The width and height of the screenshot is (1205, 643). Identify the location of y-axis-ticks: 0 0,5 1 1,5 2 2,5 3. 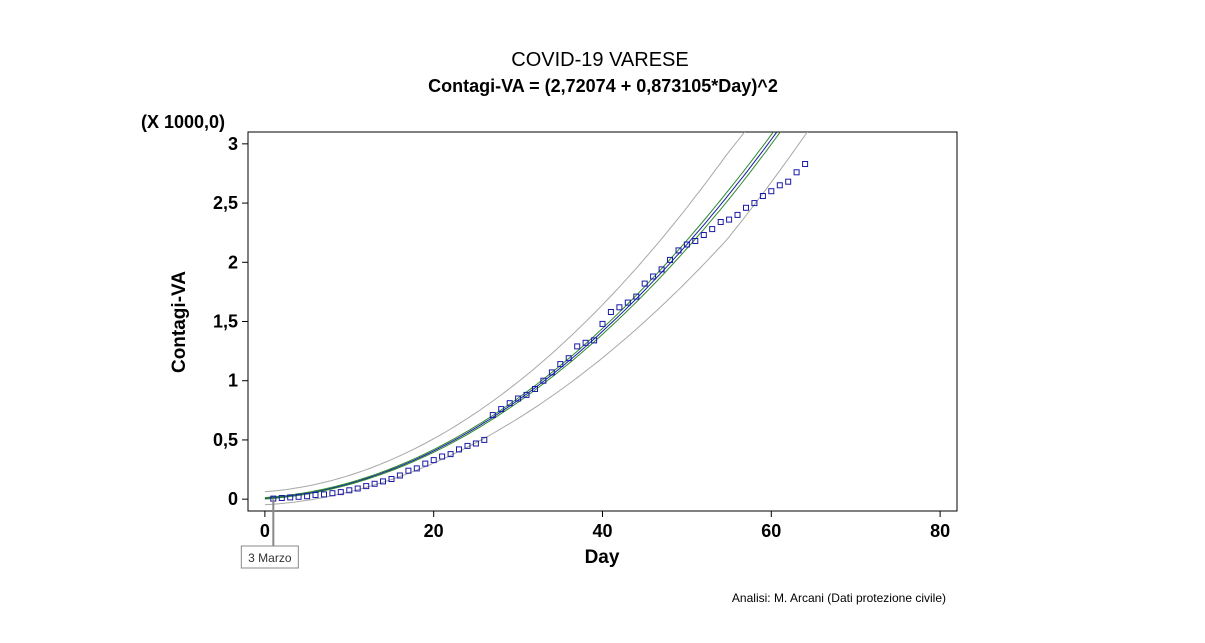
(230, 321).